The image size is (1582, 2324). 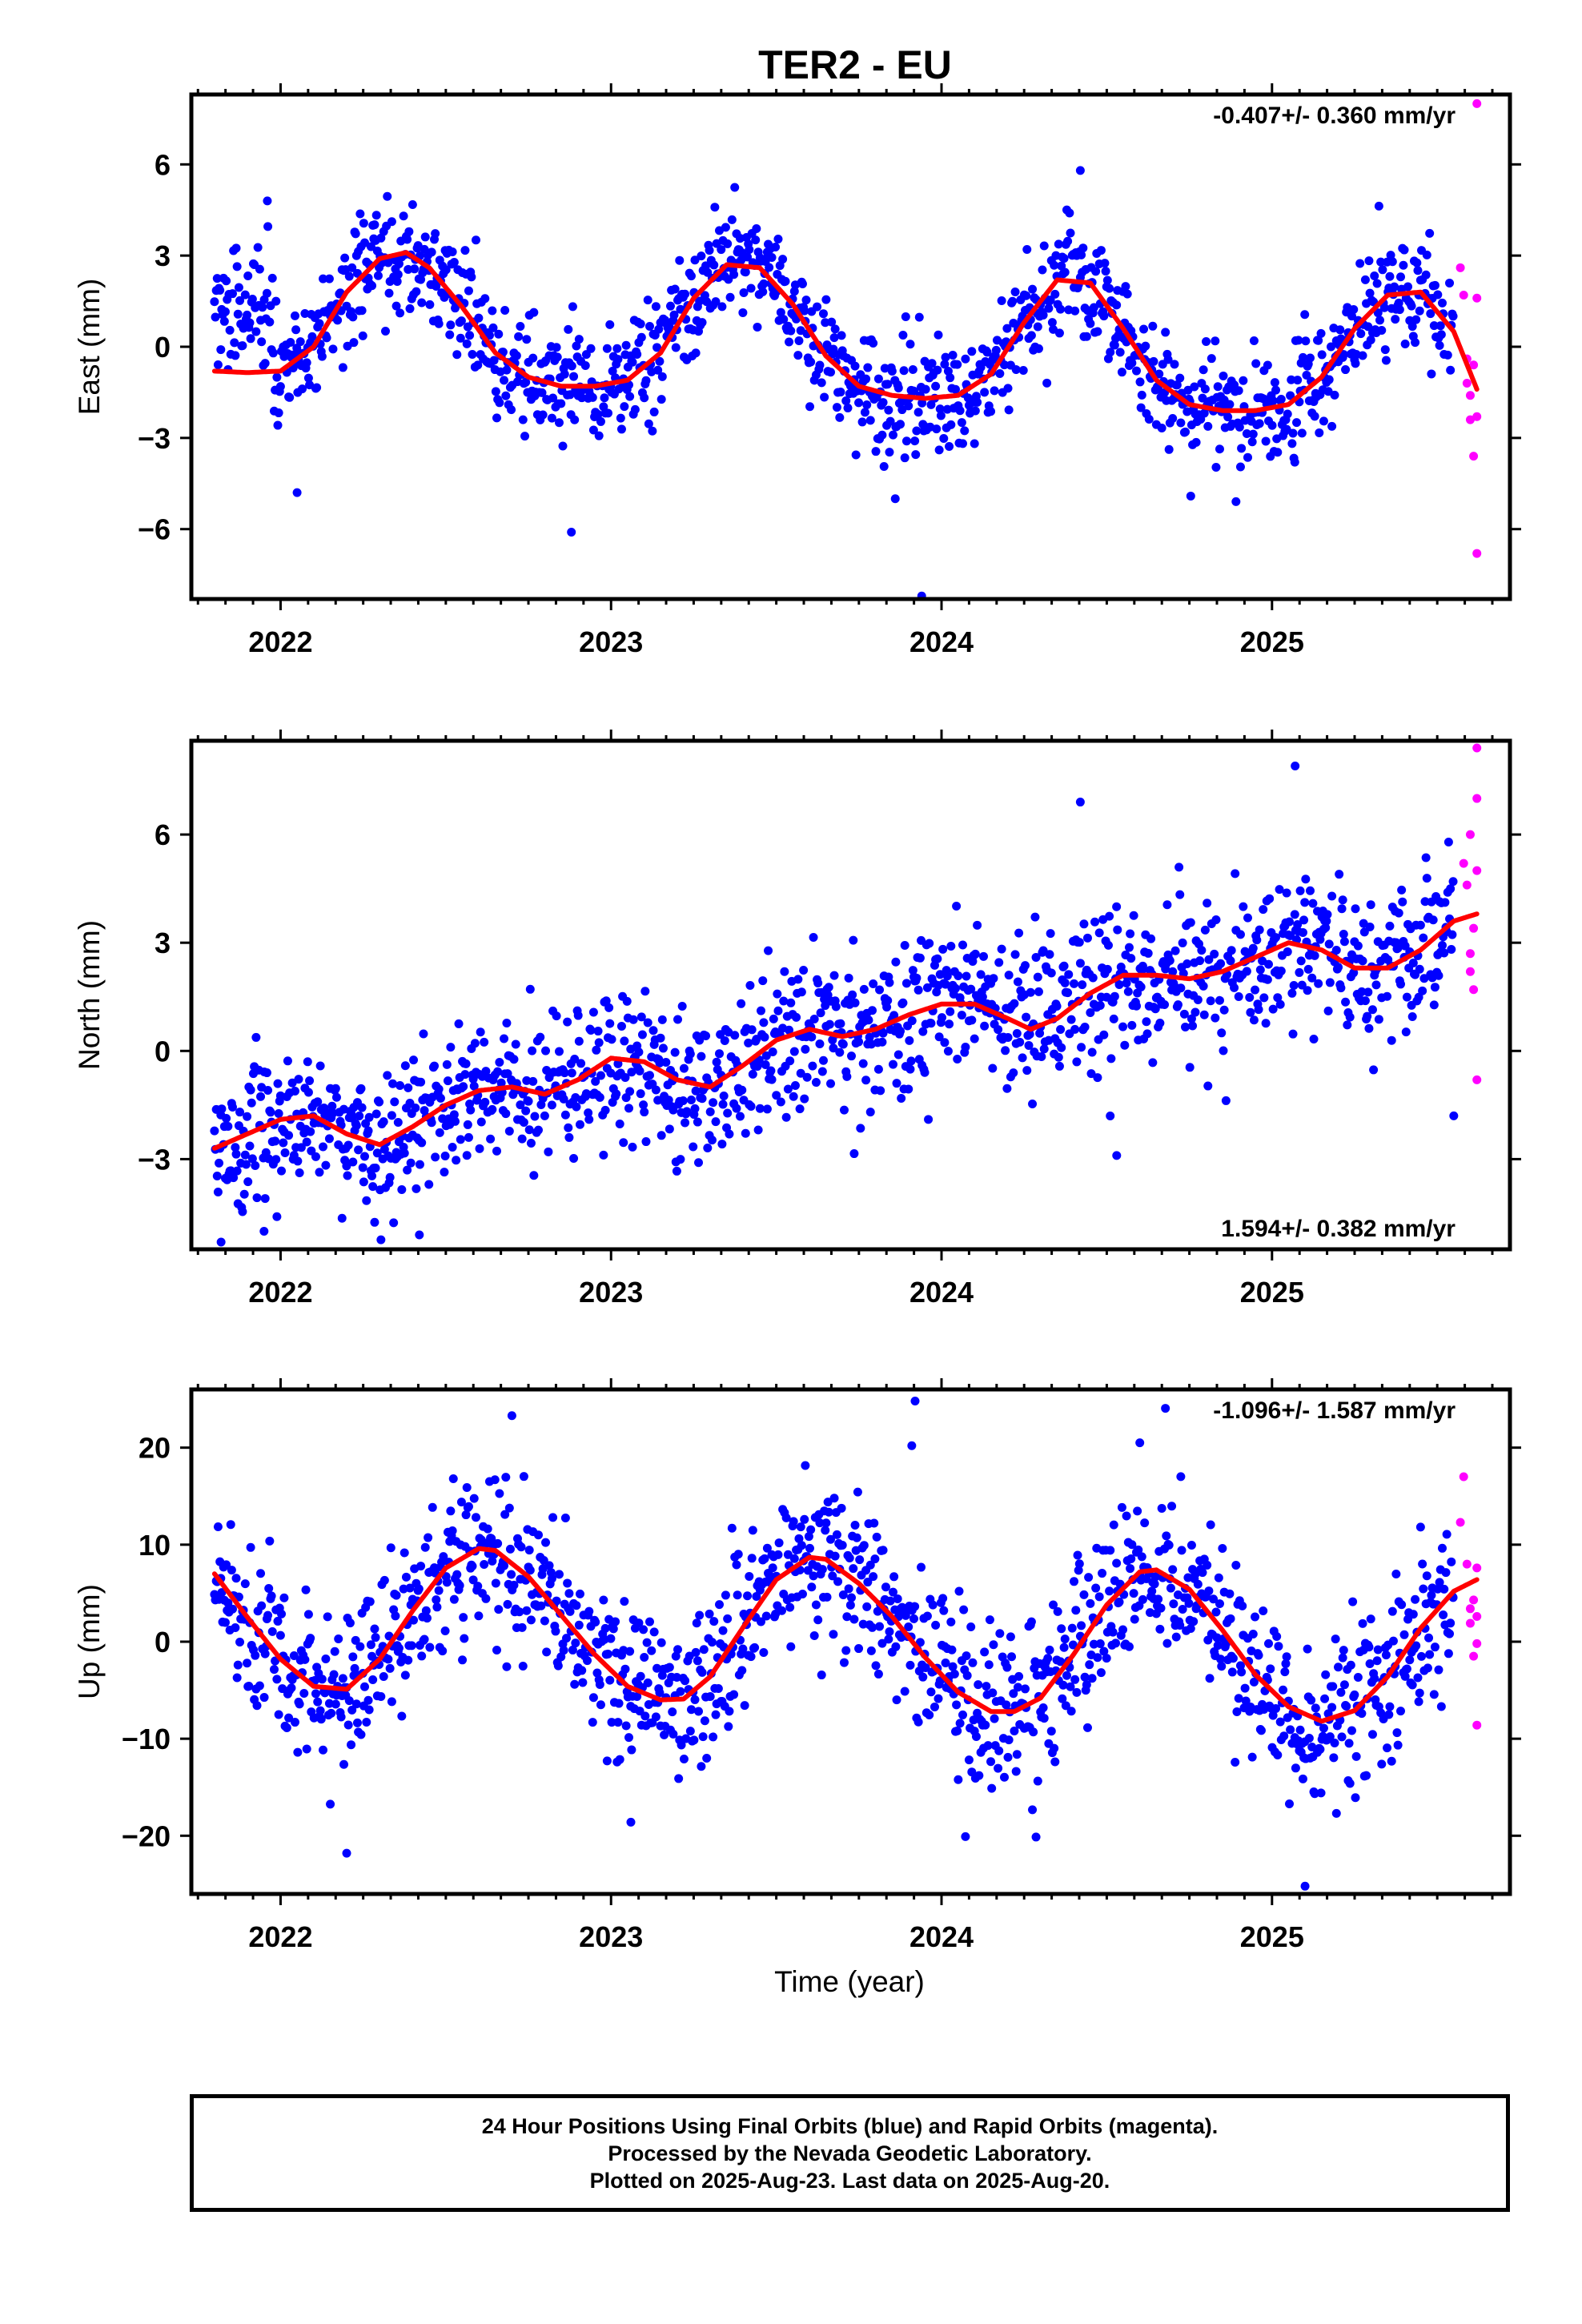 What do you see at coordinates (941, 641) in the screenshot?
I see `x-tick-label: 2024` at bounding box center [941, 641].